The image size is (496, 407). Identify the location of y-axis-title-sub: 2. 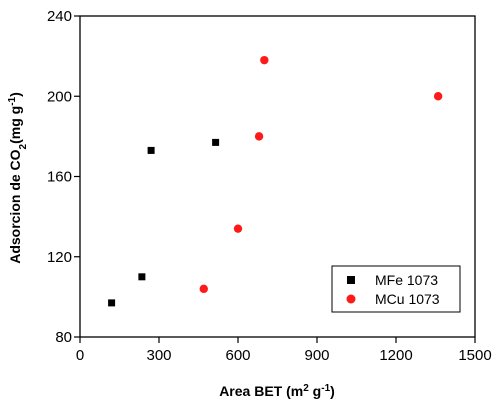
(23, 146).